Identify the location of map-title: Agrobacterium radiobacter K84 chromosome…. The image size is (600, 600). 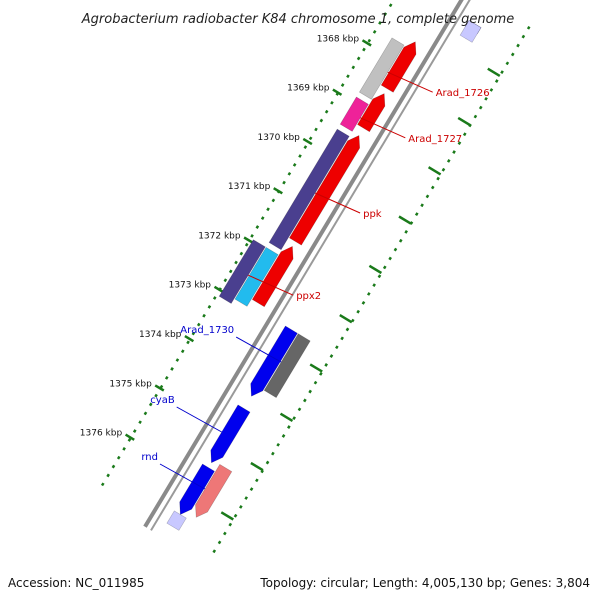
(297, 19).